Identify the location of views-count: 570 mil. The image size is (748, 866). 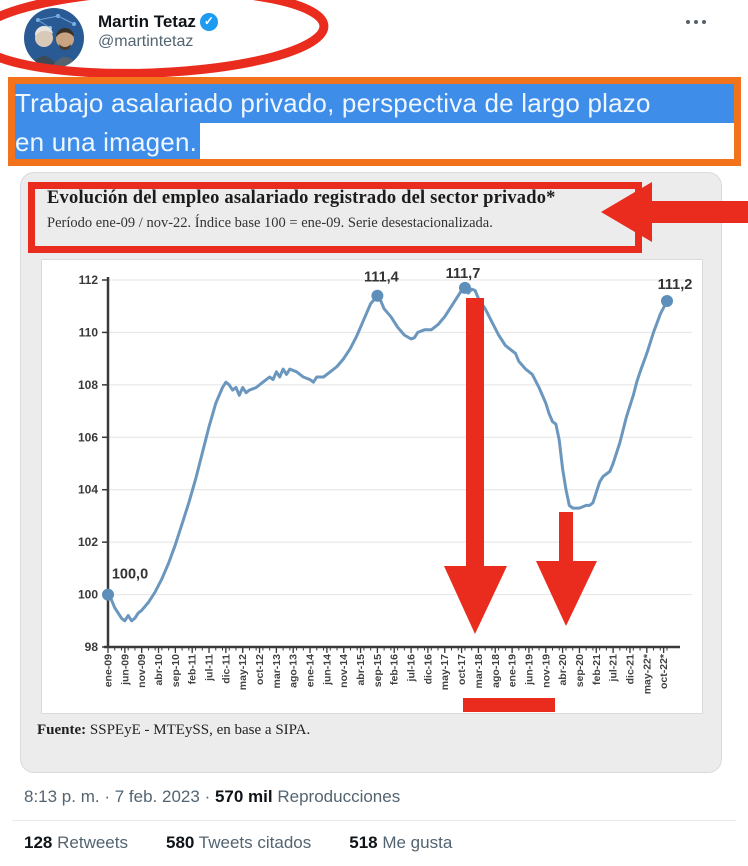
(243, 796).